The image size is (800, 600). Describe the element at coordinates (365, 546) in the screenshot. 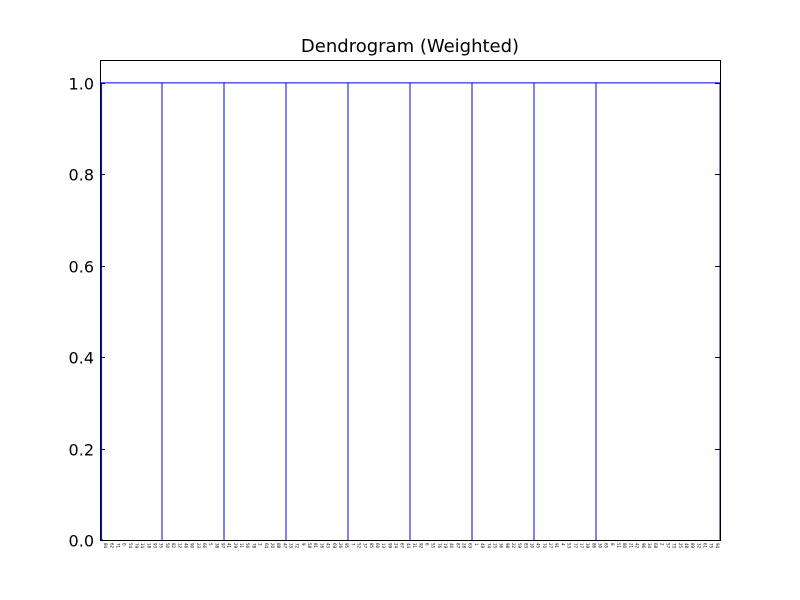

I see `leaf-label: 37` at that location.